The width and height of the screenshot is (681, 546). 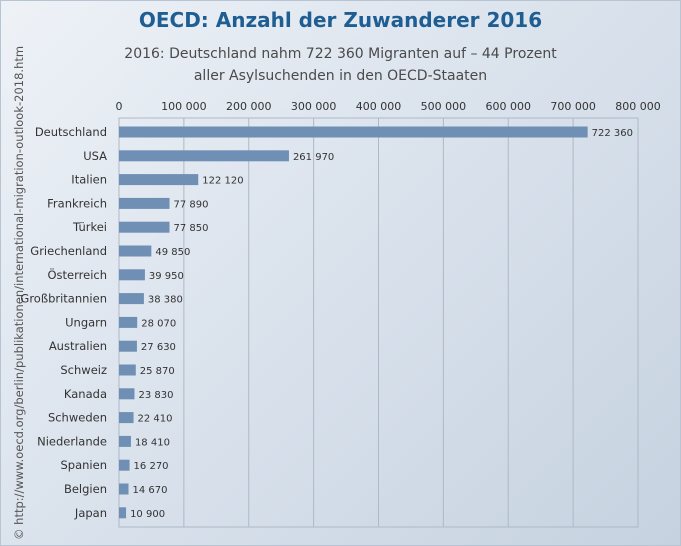 I want to click on value-label: 16 270, so click(x=151, y=466).